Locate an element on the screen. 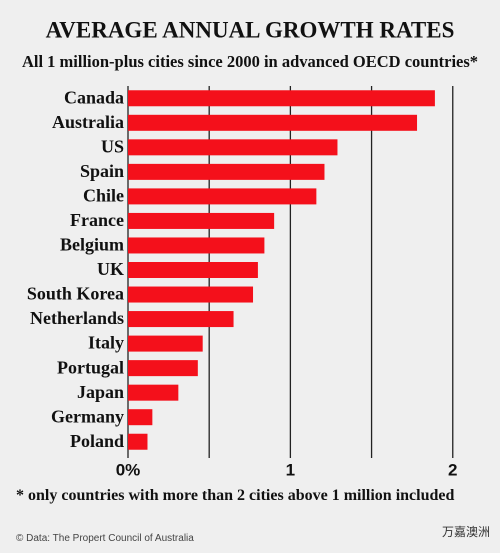 Image resolution: width=500 pixels, height=553 pixels. chart-title: AVERAGE ANNUAL GROWTH RATES is located at coordinates (250, 29).